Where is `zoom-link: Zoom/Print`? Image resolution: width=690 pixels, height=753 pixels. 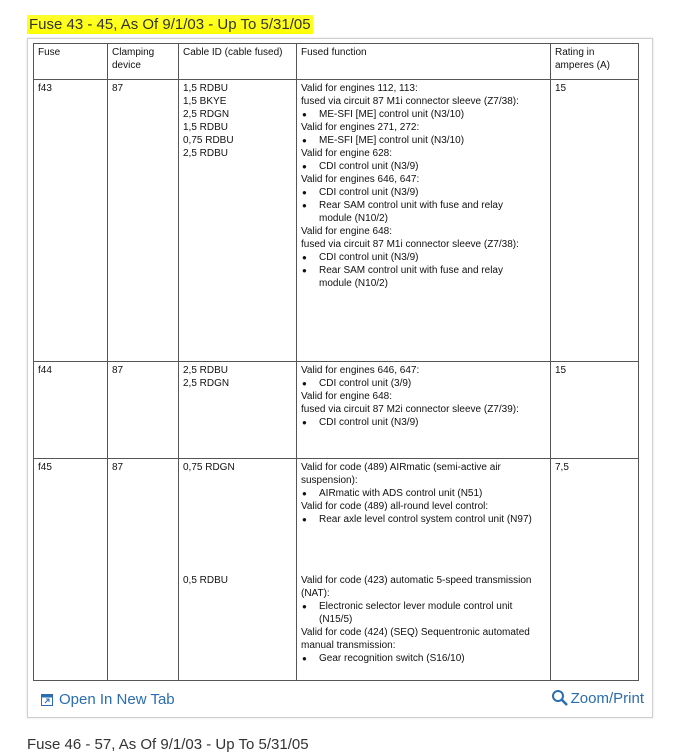 zoom-link: Zoom/Print is located at coordinates (597, 698).